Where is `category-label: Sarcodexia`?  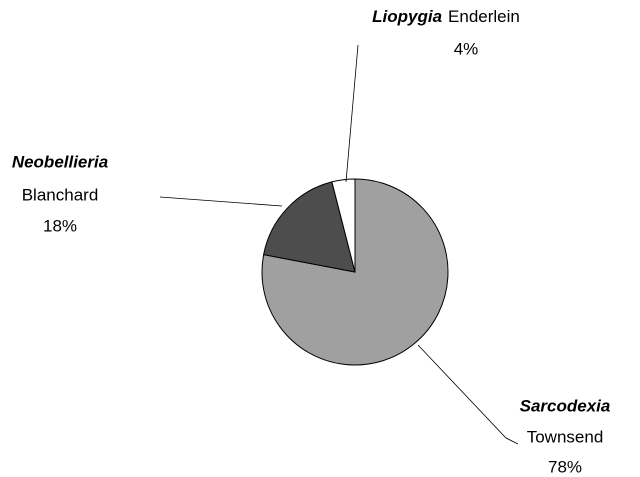 category-label: Sarcodexia is located at coordinates (565, 405).